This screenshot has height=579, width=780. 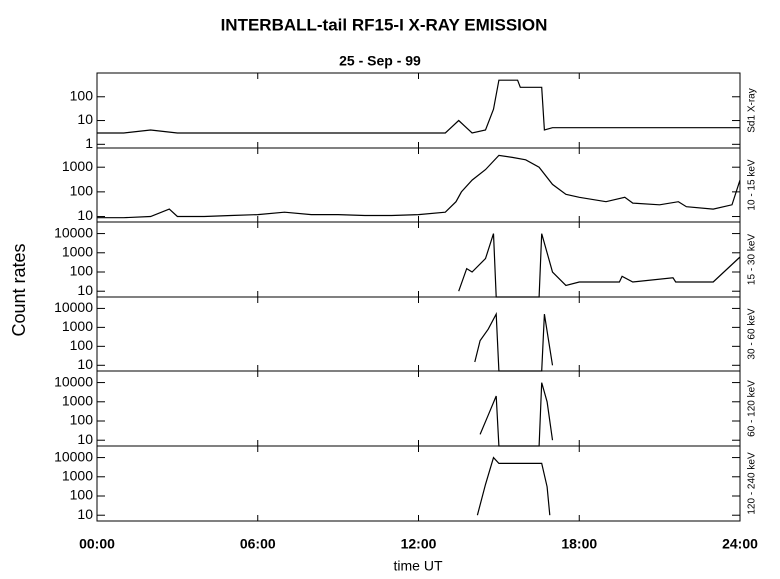 What do you see at coordinates (384, 24) in the screenshot?
I see `chart-title: INTERBALL-tail RF15-I X-RAY EMISSION` at bounding box center [384, 24].